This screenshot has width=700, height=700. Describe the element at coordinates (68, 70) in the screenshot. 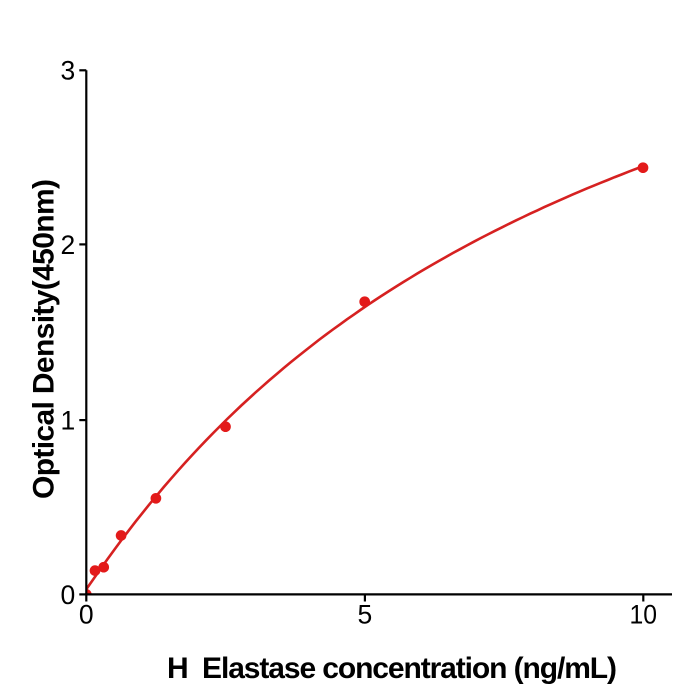

I see `svg-text: 3` at that location.